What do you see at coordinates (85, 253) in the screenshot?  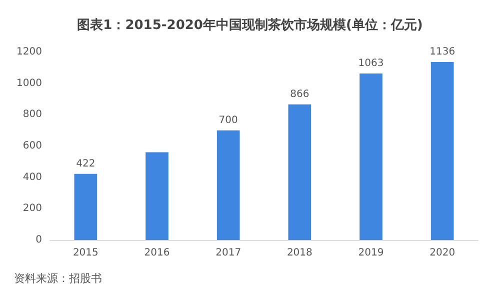 I see `x-tick-label: 2015` at bounding box center [85, 253].